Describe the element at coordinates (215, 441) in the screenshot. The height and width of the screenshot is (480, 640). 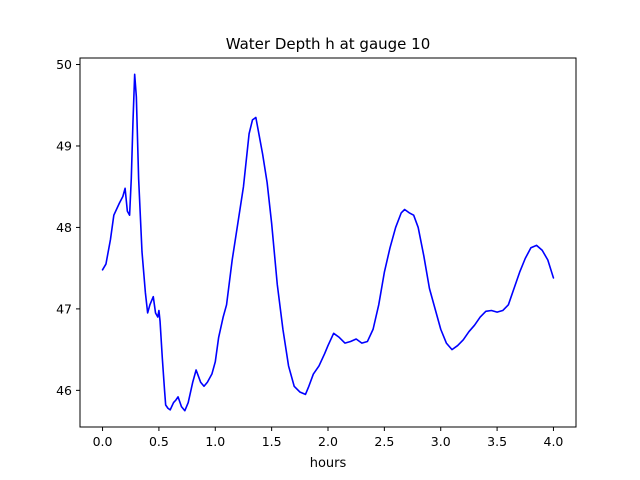
I see `x-tick-label: 1.0` at that location.